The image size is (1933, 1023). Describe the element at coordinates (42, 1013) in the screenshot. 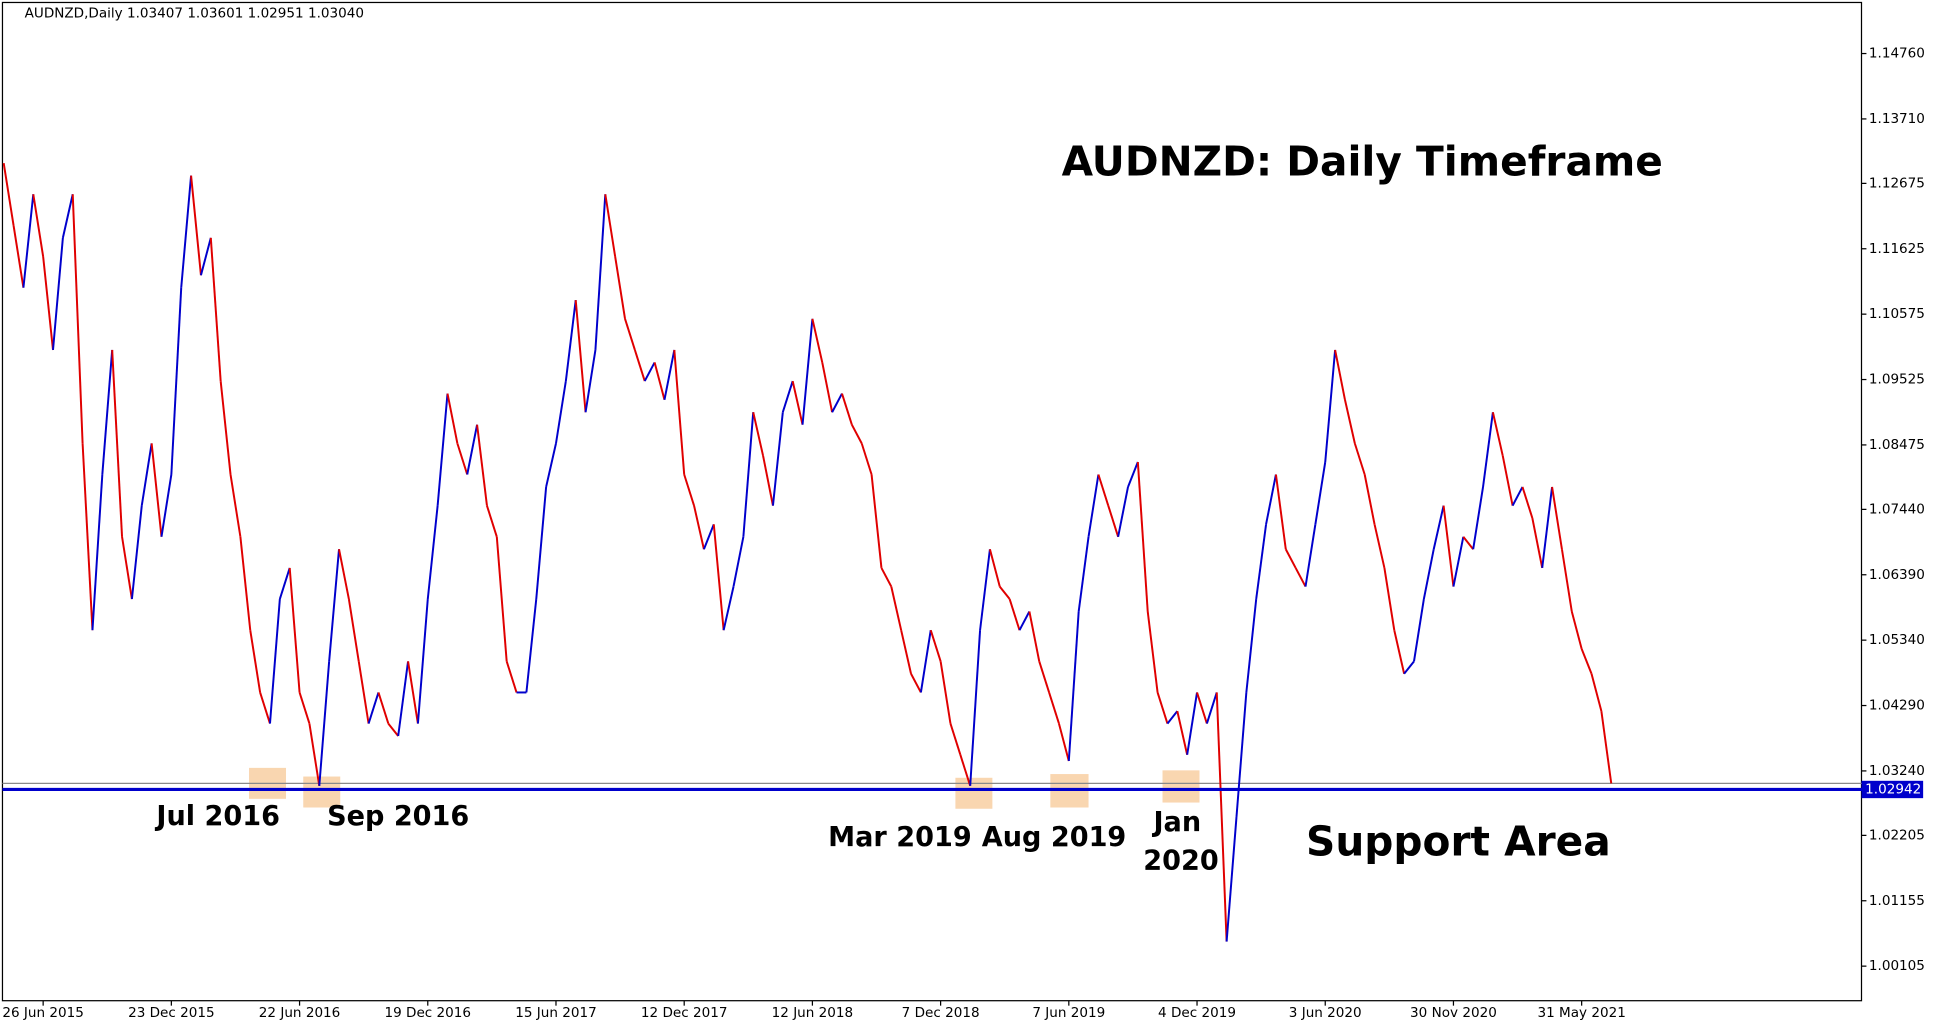

I see `x-tick-label: 26 Jun 2015` at that location.